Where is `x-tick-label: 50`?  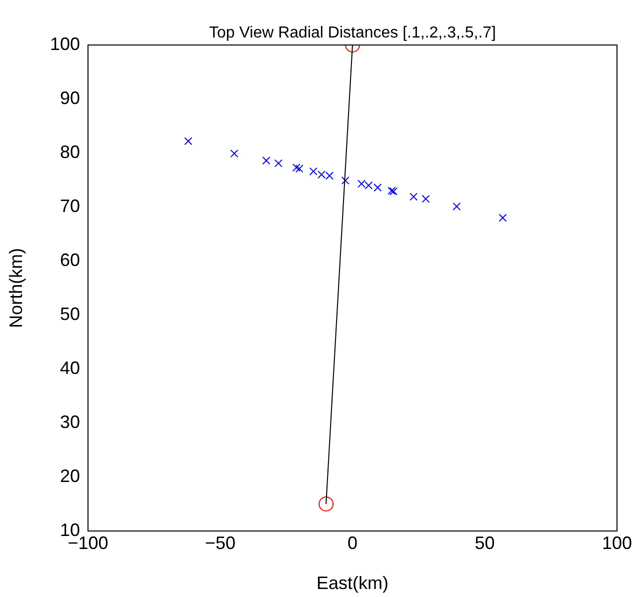 x-tick-label: 50 is located at coordinates (484, 542).